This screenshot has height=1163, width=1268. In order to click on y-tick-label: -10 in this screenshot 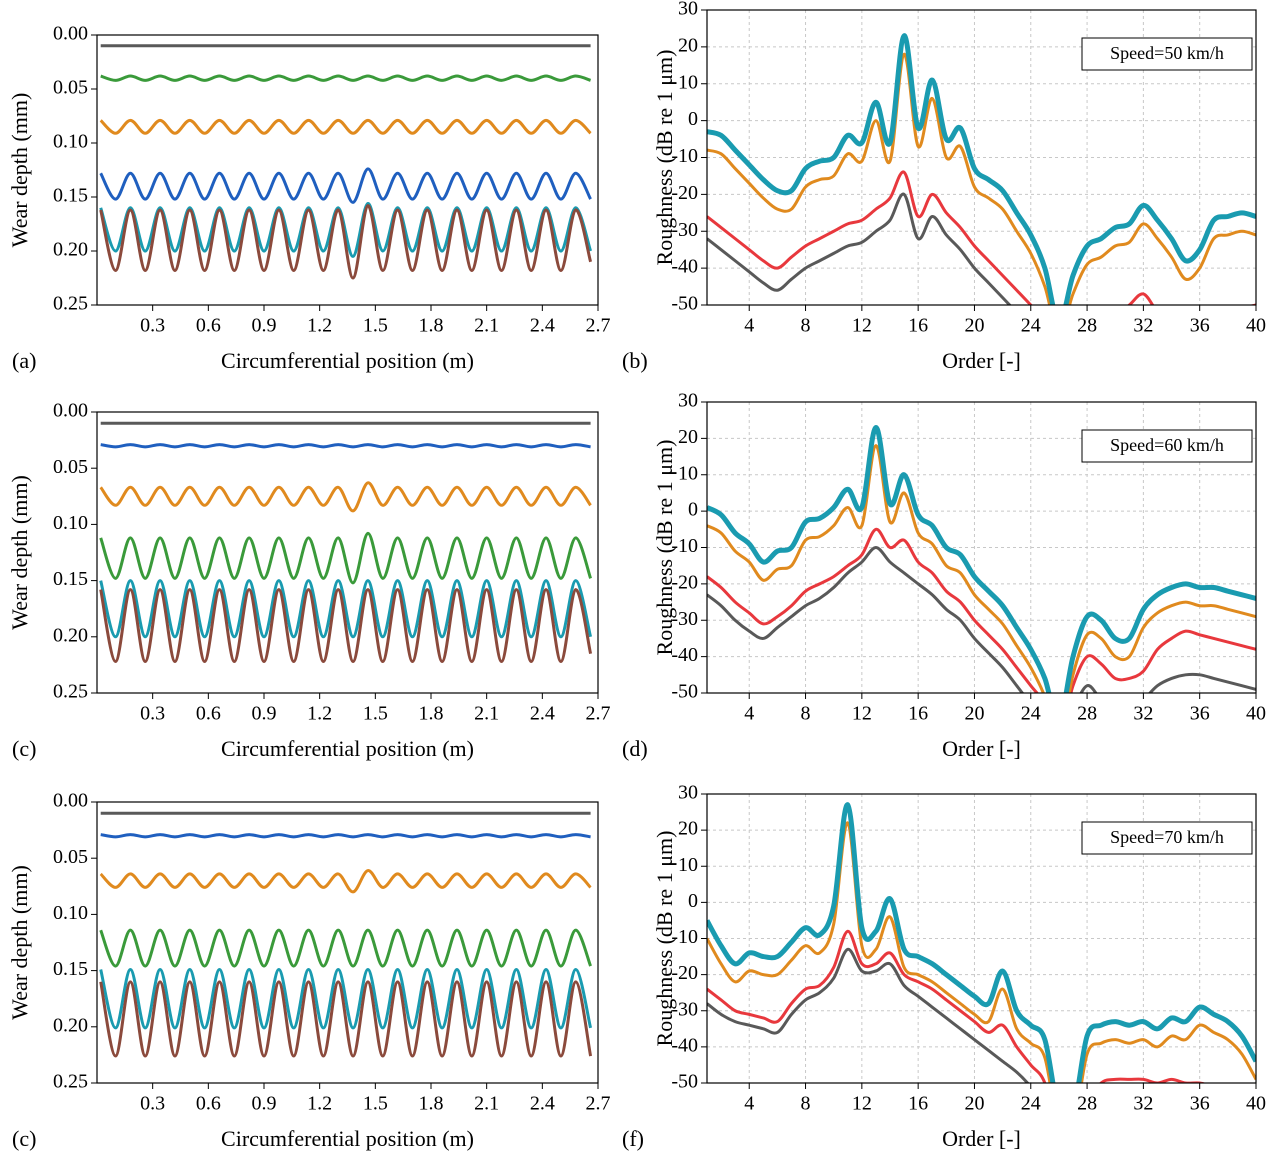, I will do `click(684, 937)`.